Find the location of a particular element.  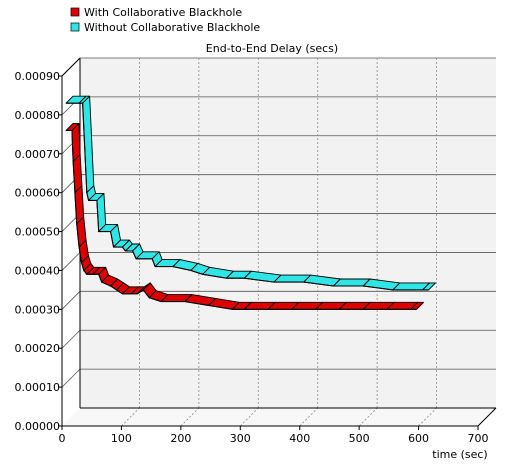

x-tick-label: 0 is located at coordinates (62, 438).